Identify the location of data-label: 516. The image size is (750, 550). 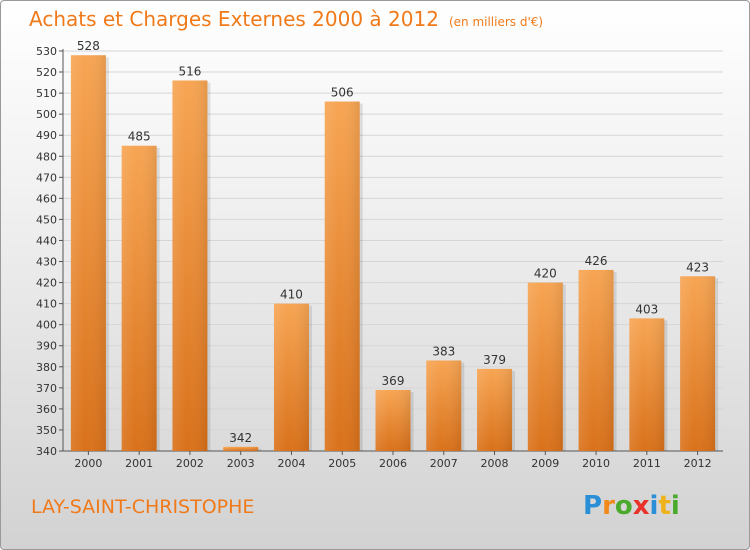
(189, 71).